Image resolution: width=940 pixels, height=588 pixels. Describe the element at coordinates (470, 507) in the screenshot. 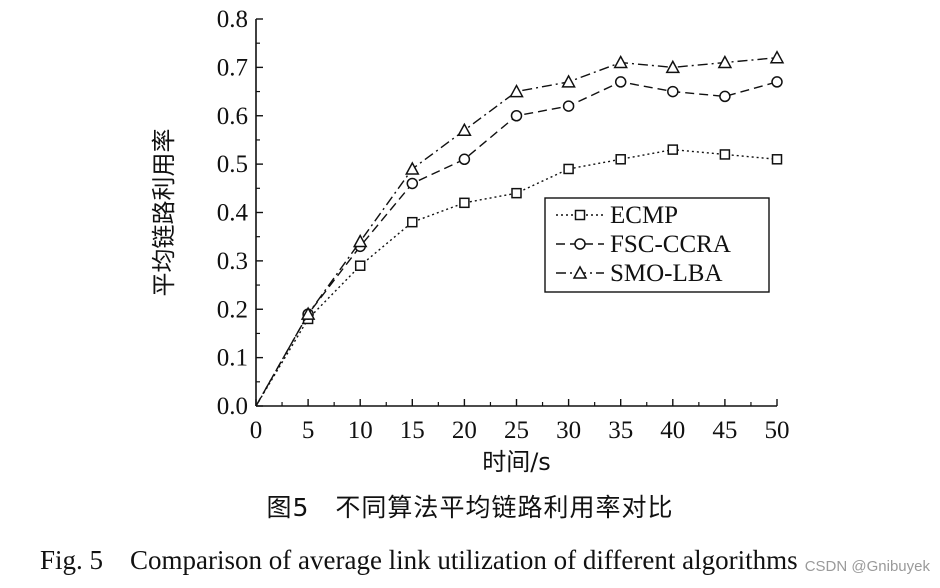

I see `caption-chinese: 图5 不同算法平均链路利用率对比` at that location.